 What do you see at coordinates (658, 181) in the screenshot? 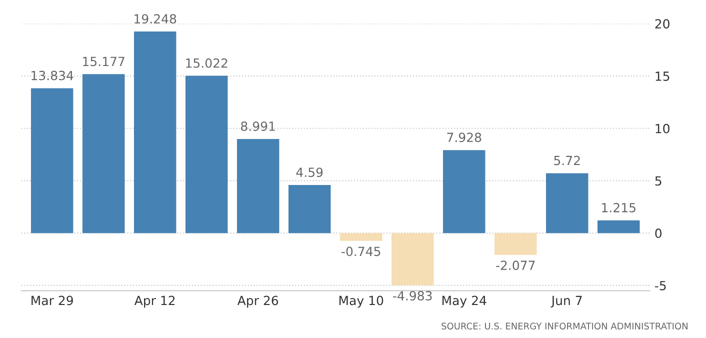
I see `y-tick-label: 5` at bounding box center [658, 181].